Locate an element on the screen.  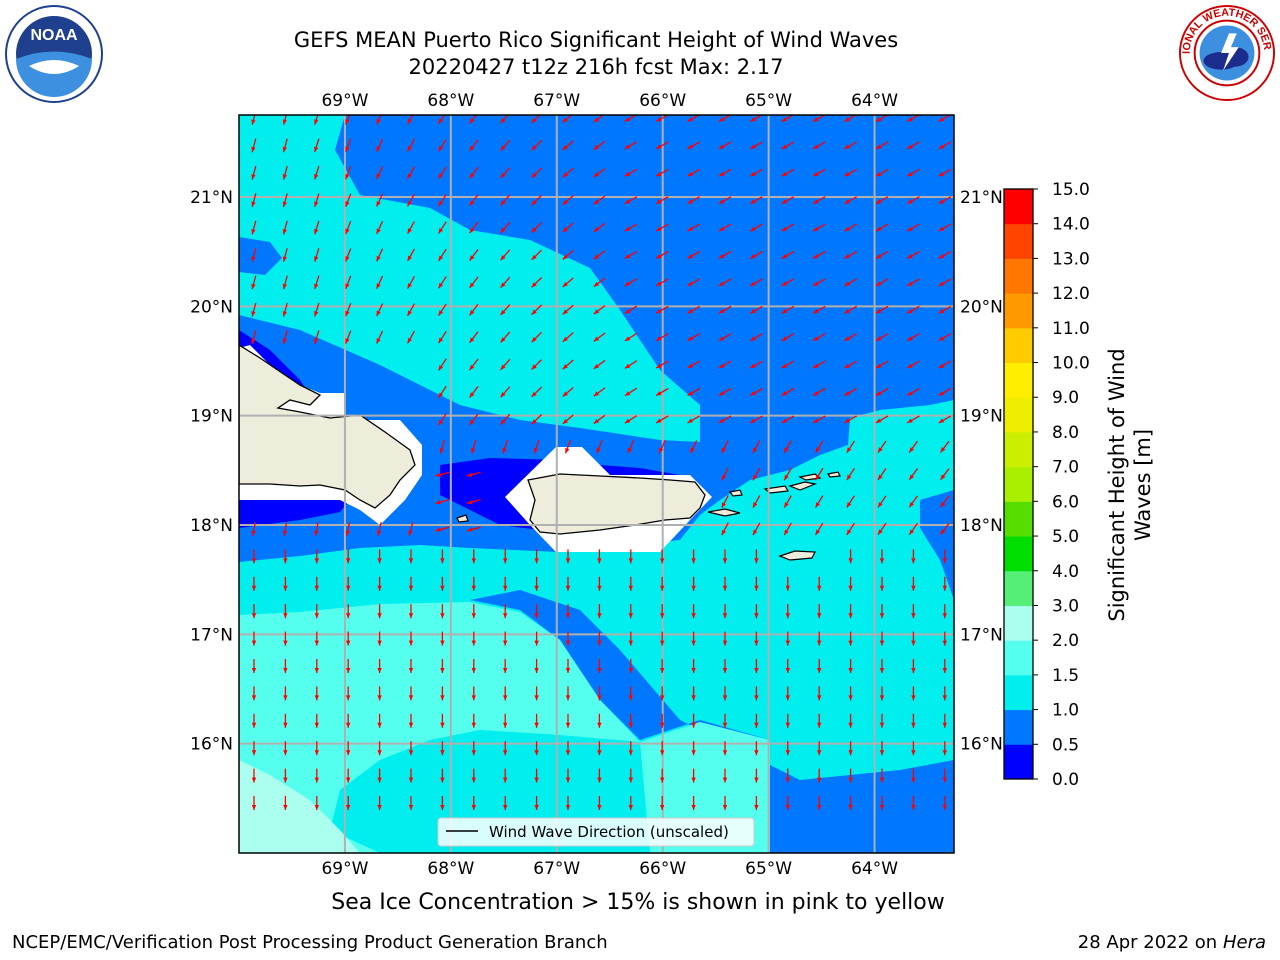
lat-tick-label-left: 19°N is located at coordinates (211, 417).